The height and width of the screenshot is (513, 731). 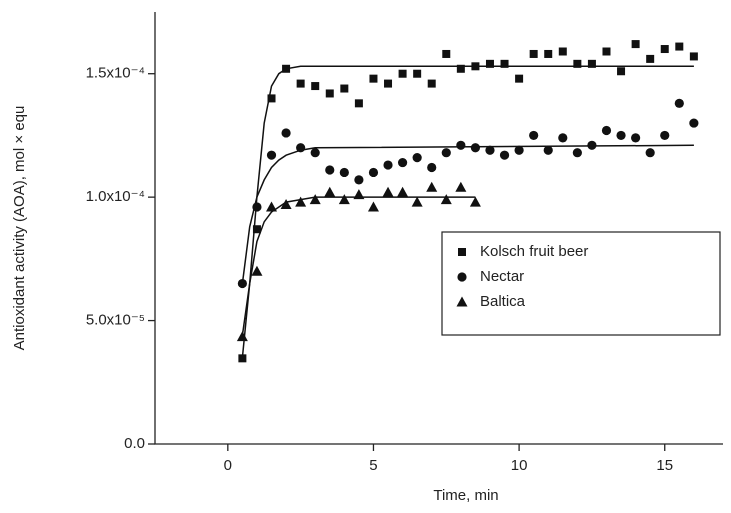 I want to click on y-tick-label: 5.0x10⁻⁵, so click(x=115, y=320).